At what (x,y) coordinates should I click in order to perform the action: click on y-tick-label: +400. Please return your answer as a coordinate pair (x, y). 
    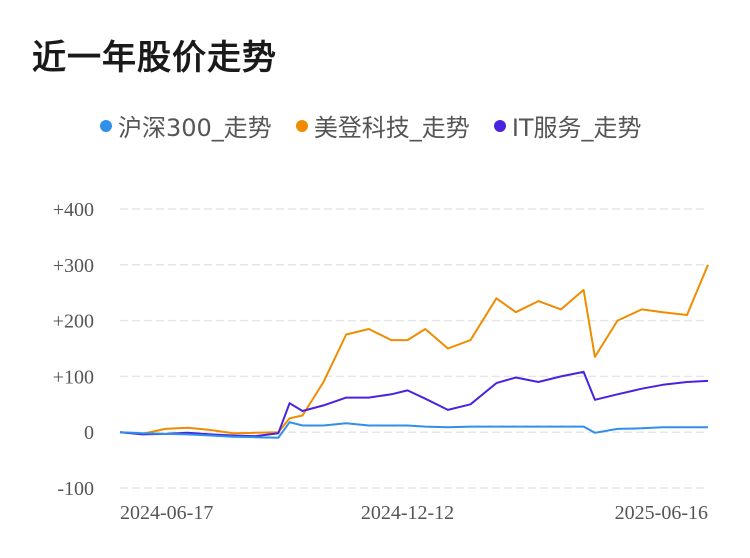
    Looking at the image, I should click on (73, 210).